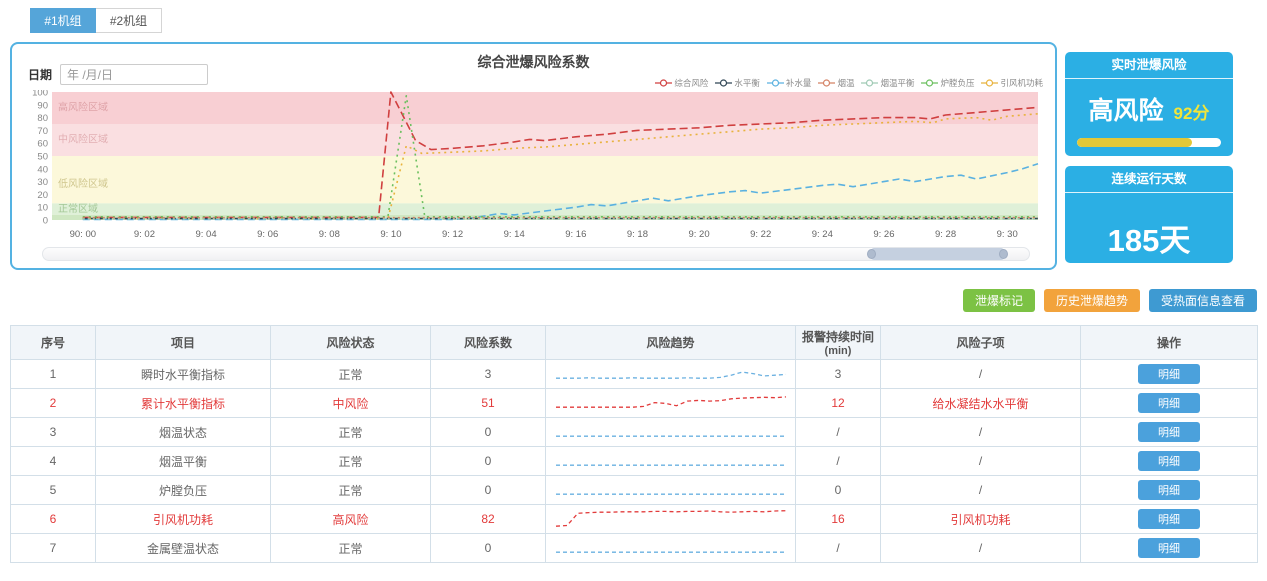  I want to click on date-input, so click(134, 74).